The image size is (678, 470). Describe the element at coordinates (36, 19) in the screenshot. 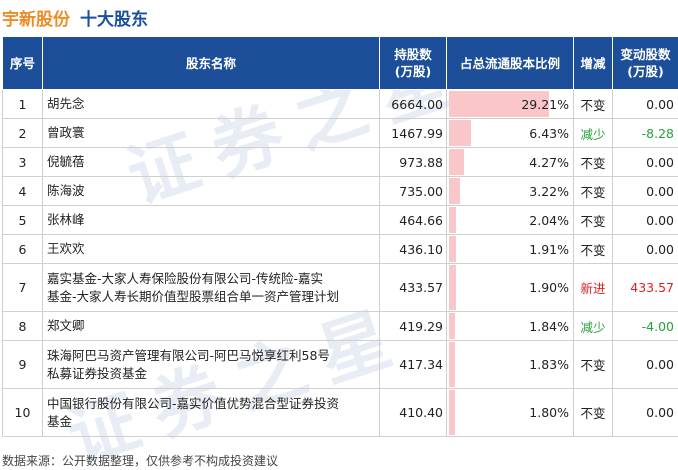

I see `company-name: 宇新股份` at that location.